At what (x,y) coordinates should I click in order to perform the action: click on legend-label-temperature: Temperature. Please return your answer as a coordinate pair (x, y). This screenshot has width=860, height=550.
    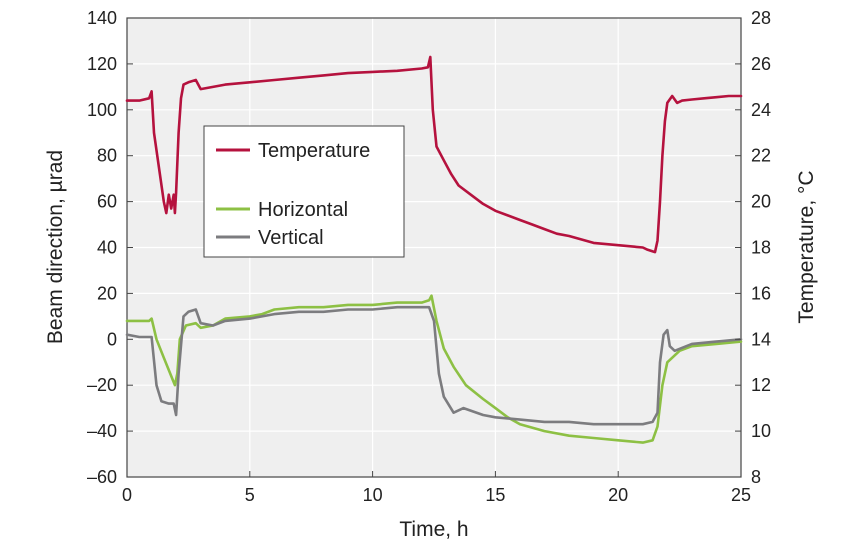
    Looking at the image, I should click on (314, 151).